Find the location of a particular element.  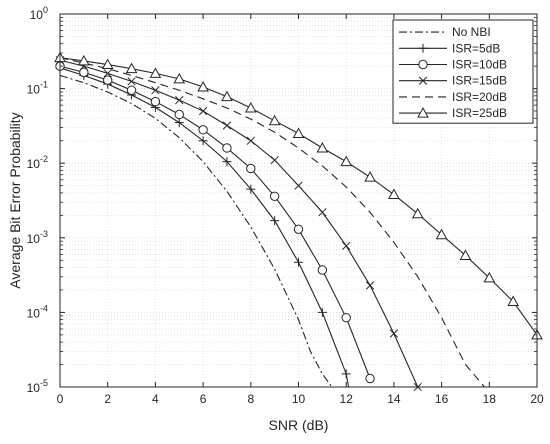

legend-label: ISR=20dB is located at coordinates (479, 97).